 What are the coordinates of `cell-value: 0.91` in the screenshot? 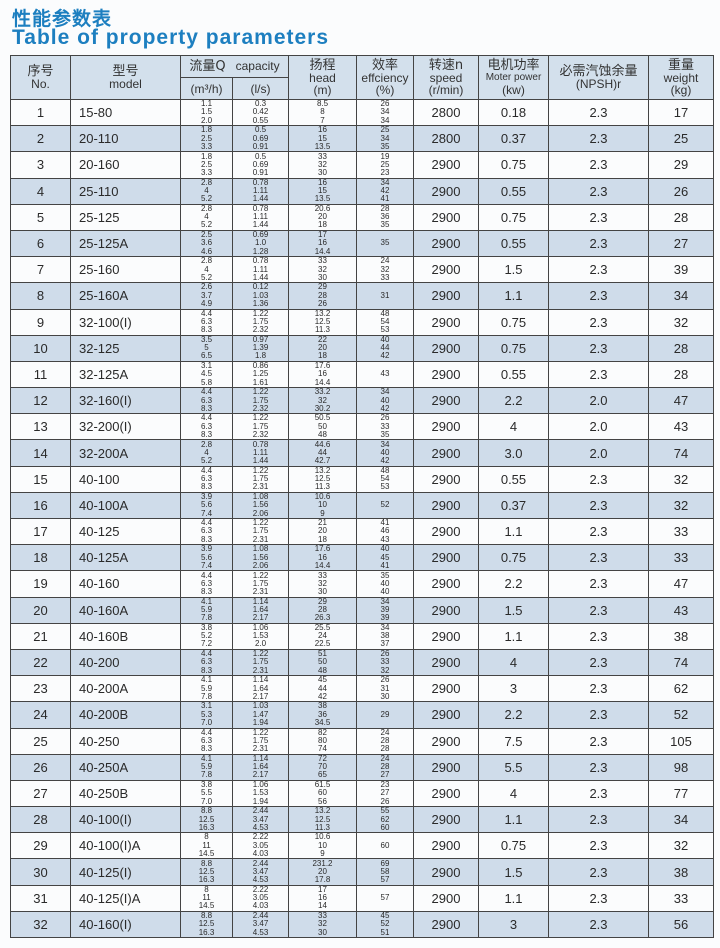 It's located at (260, 146).